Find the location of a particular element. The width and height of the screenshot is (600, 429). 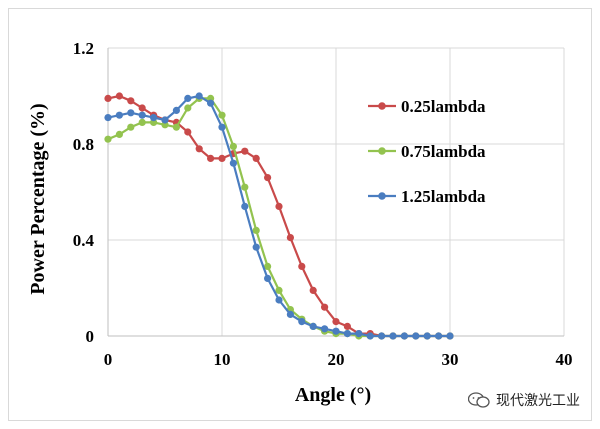

y-axis-title: Power Percentage (%) is located at coordinates (38, 198).